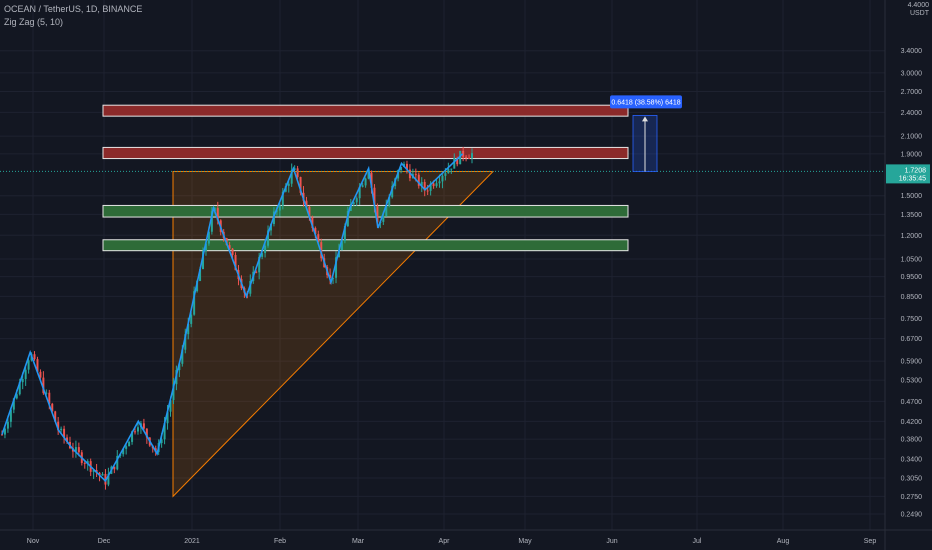  Describe the element at coordinates (916, 170) in the screenshot. I see `price-tag-value: 1.7208` at that location.